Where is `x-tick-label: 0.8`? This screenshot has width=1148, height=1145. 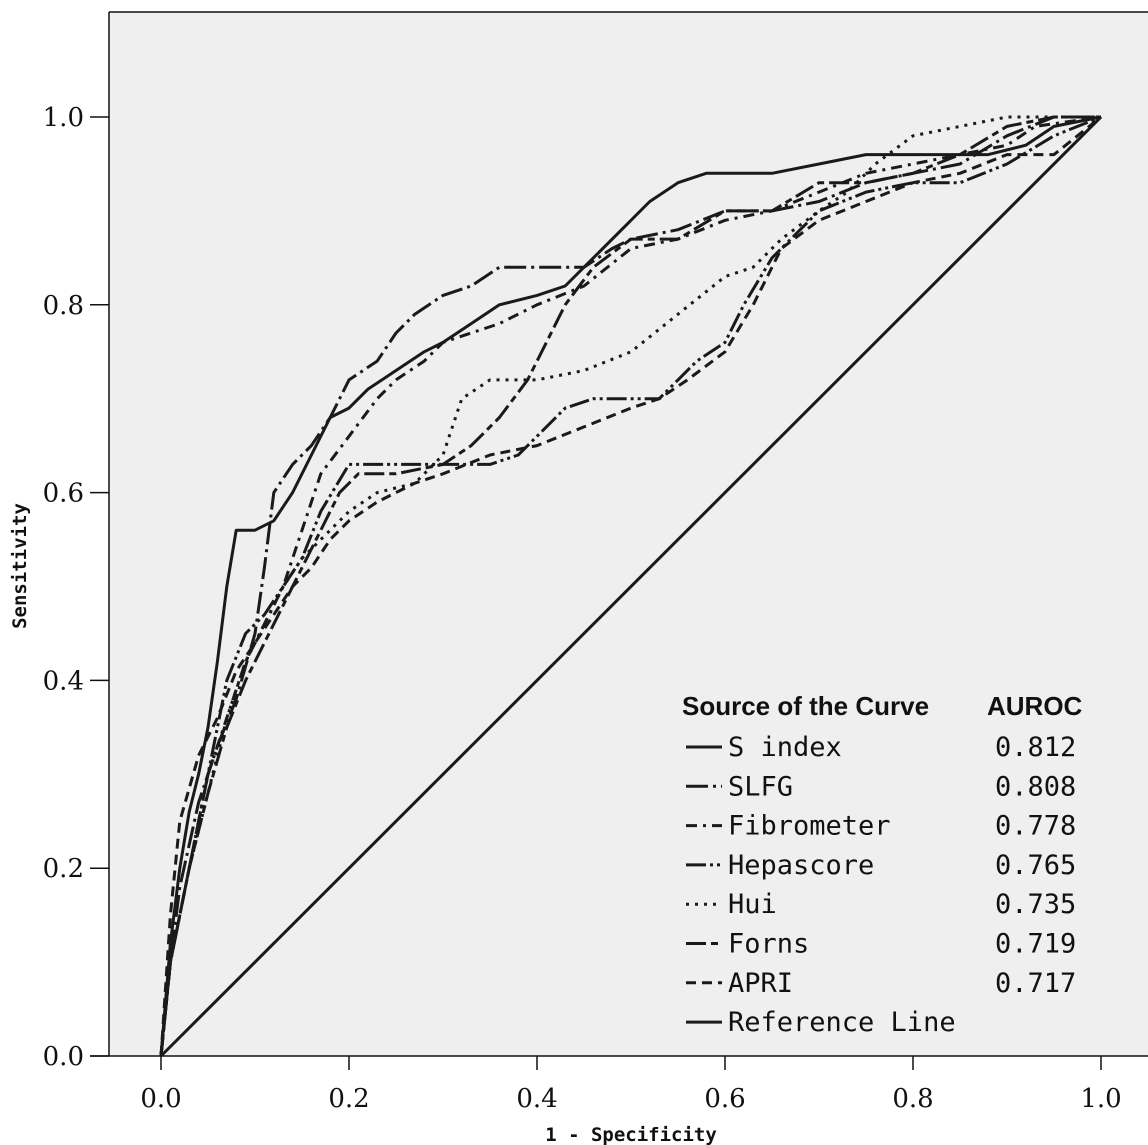
x-tick-label: 0.8 is located at coordinates (912, 1099).